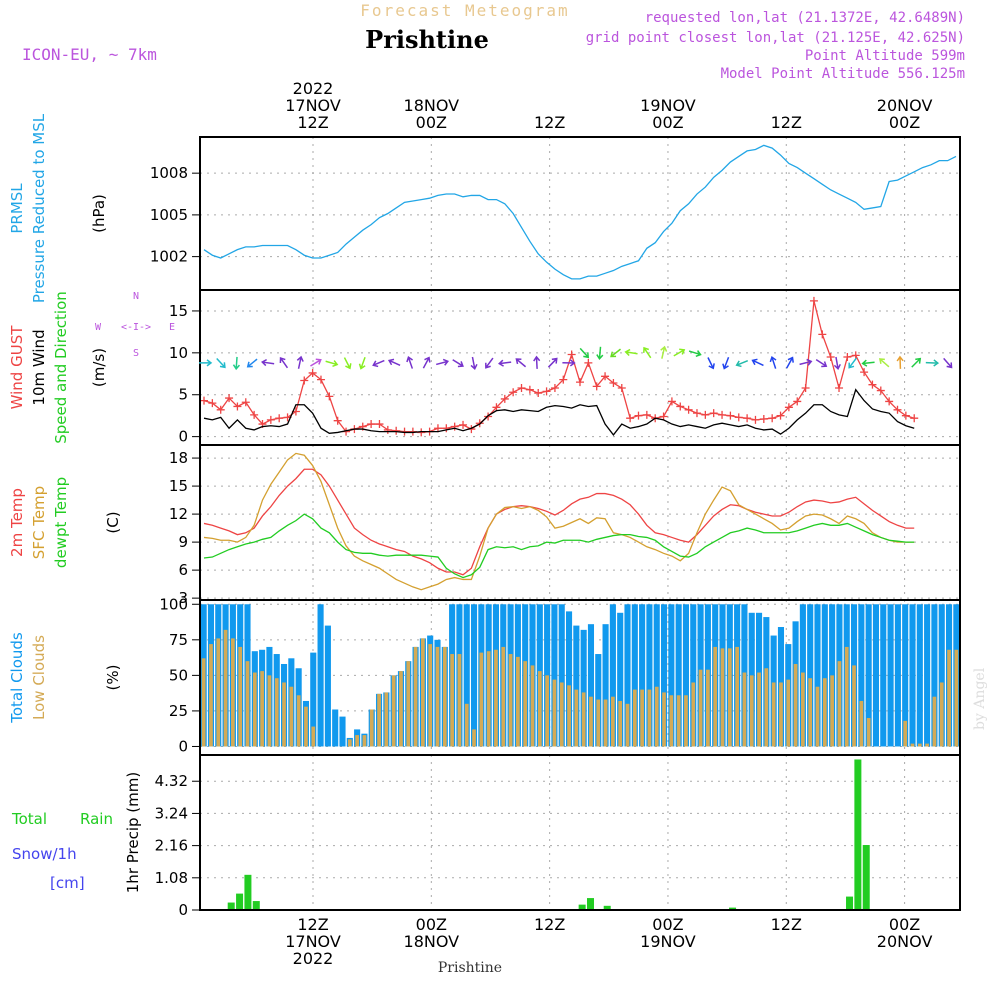 This screenshot has width=1000, height=1000. What do you see at coordinates (178, 514) in the screenshot?
I see `y-tick-label: 12` at bounding box center [178, 514].